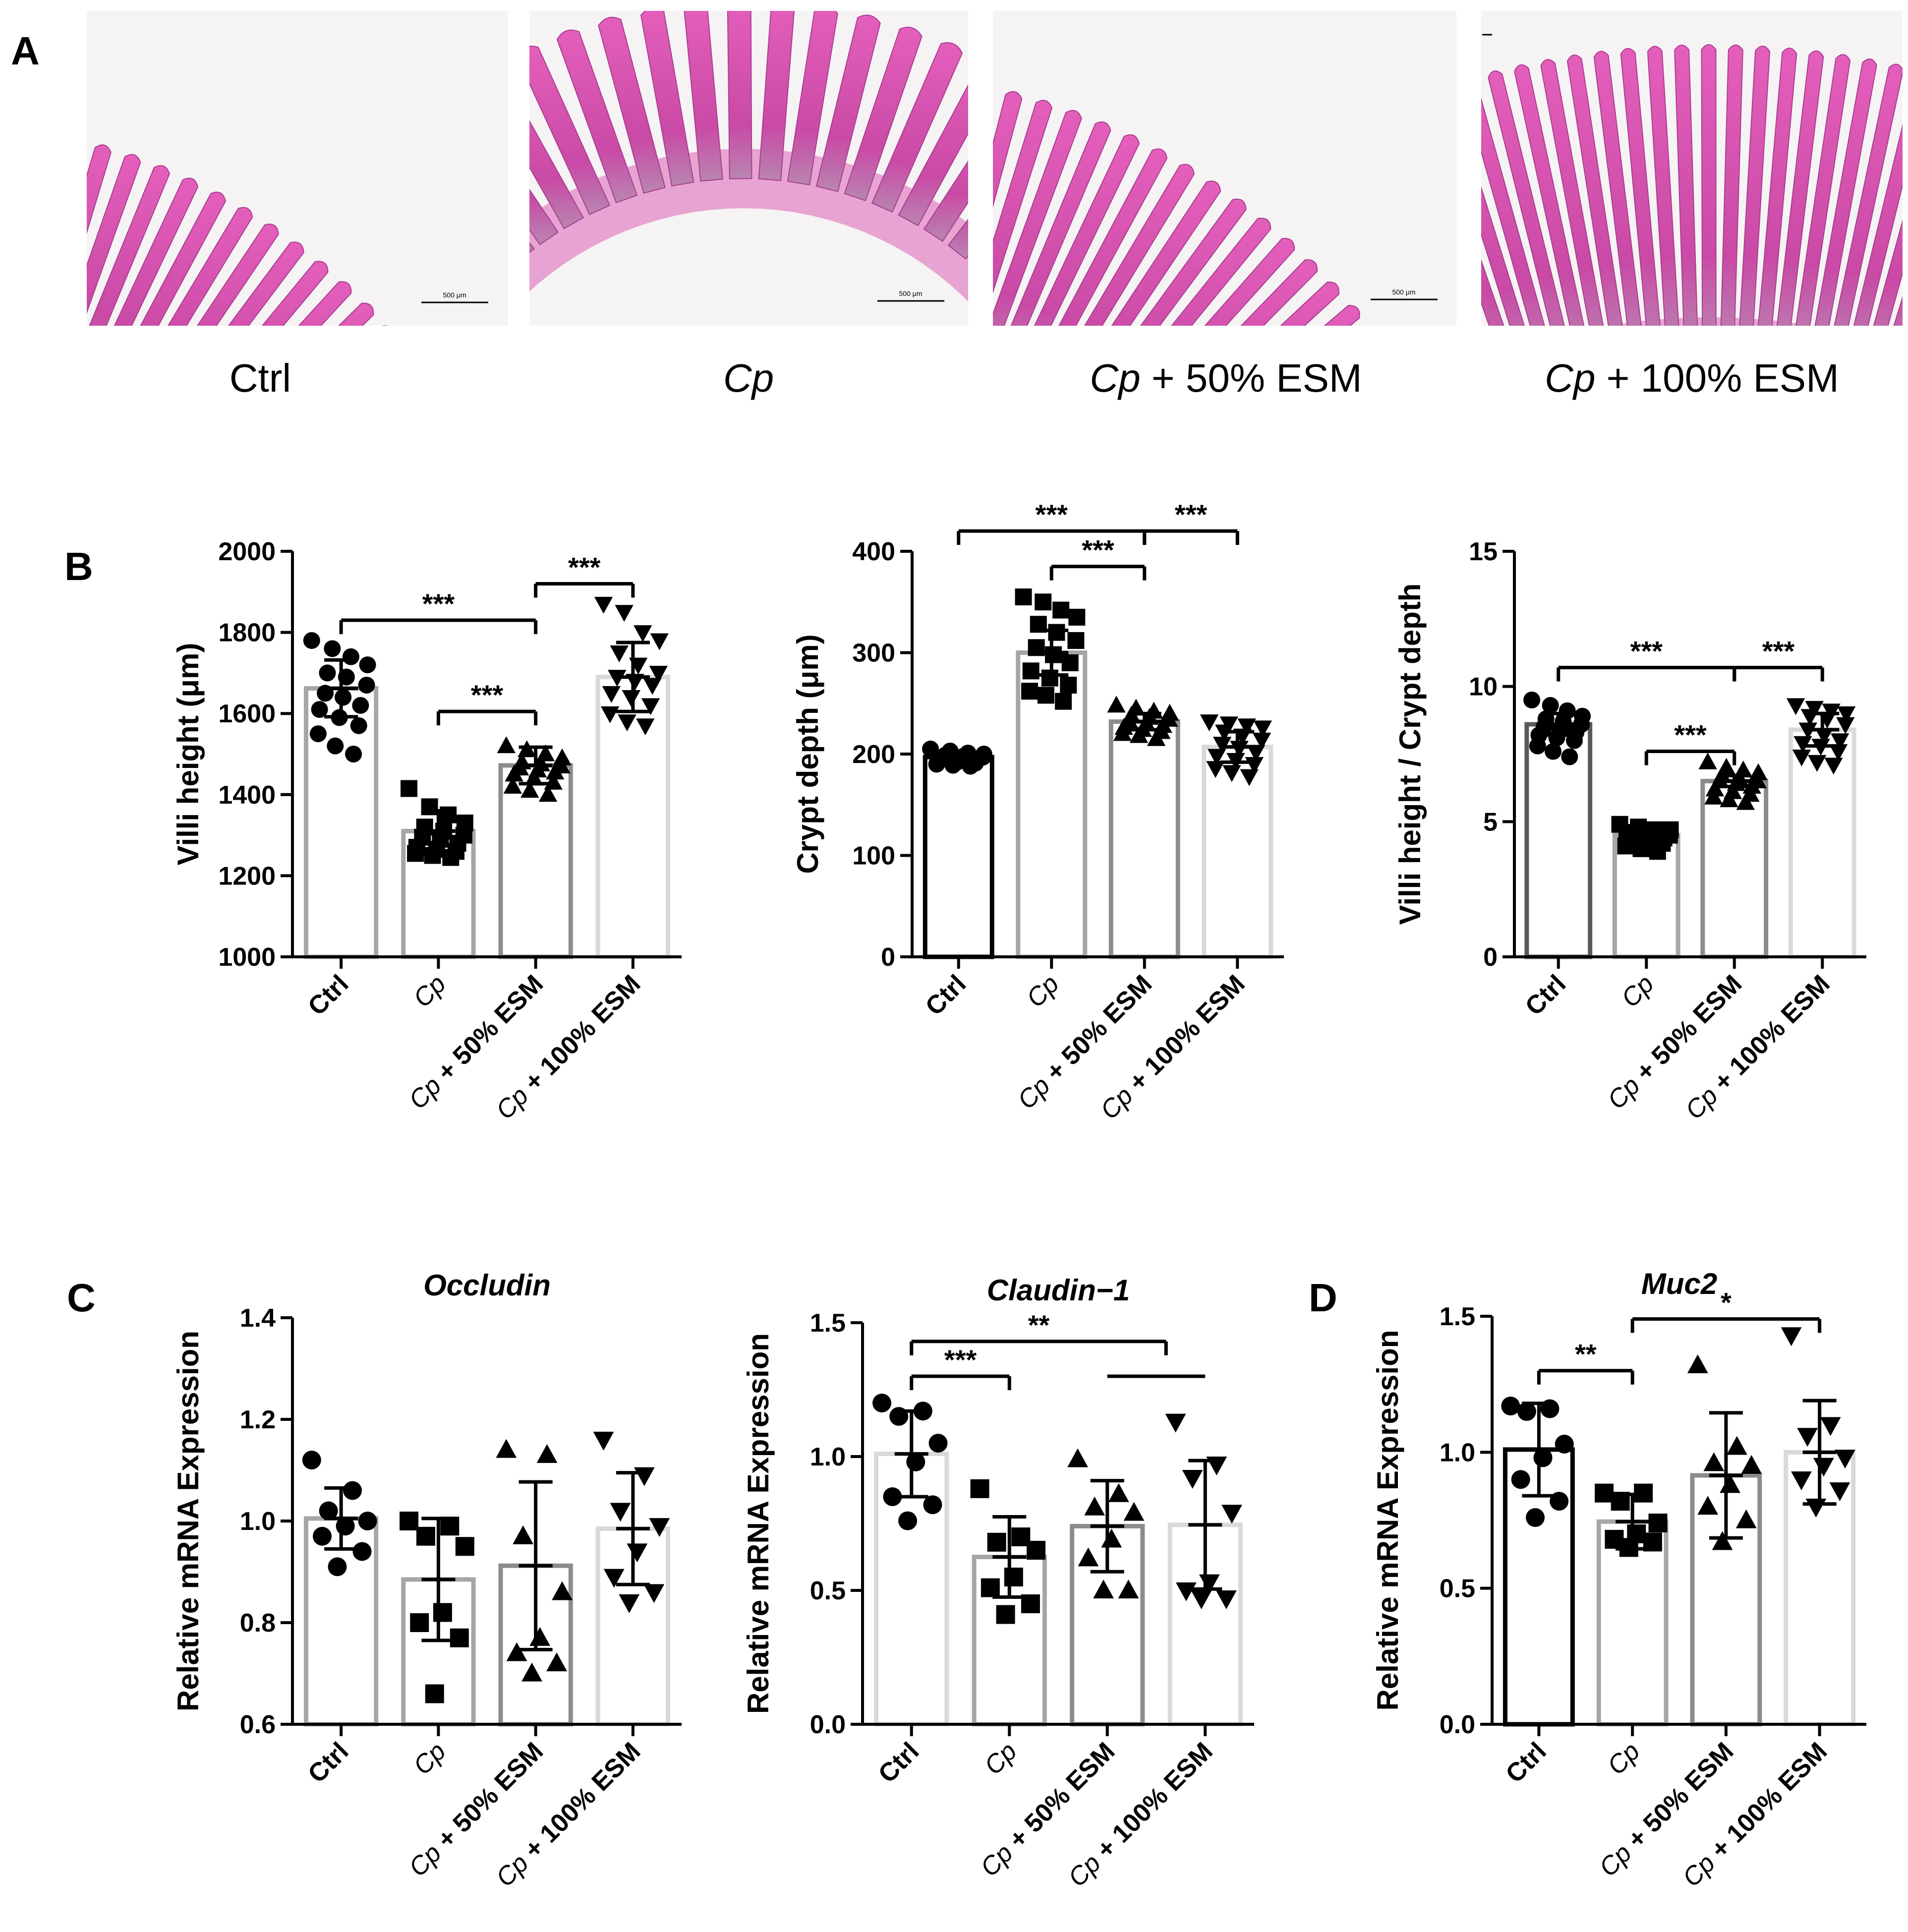  What do you see at coordinates (258, 1522) in the screenshot?
I see `y-tick-label: 1.0` at bounding box center [258, 1522].